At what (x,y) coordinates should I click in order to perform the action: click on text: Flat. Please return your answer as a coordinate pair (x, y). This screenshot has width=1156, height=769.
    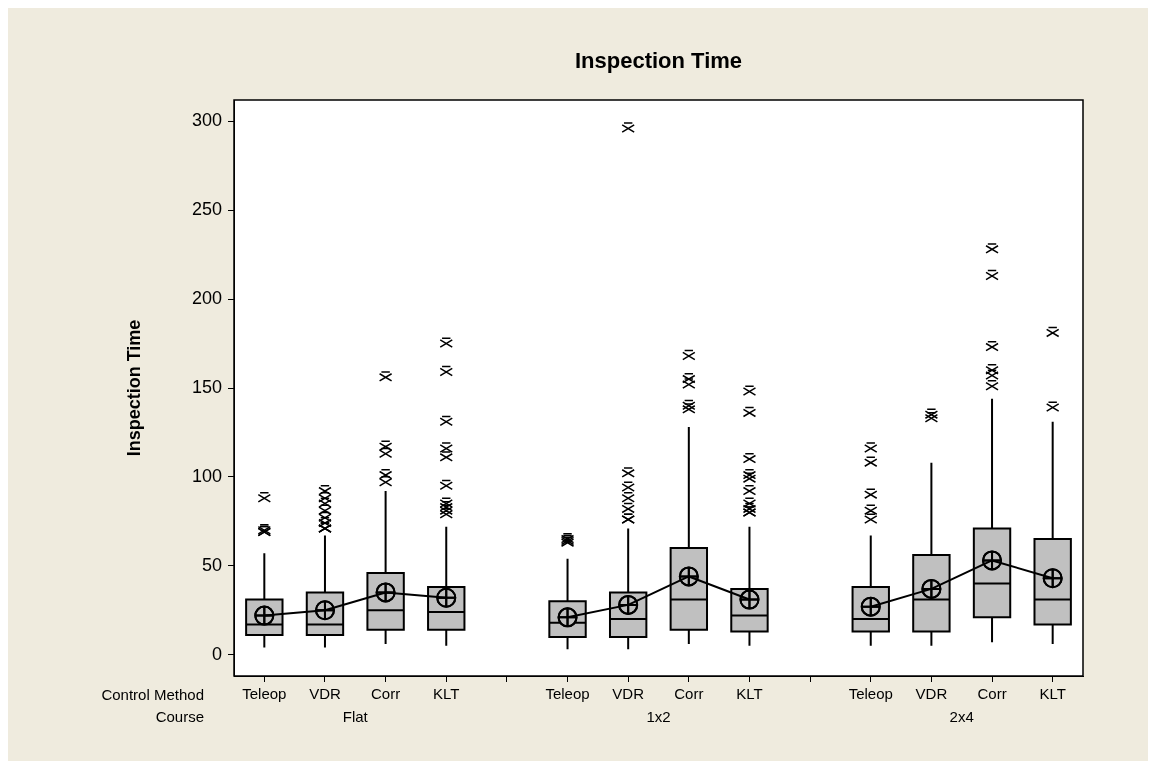
    Looking at the image, I should click on (355, 717).